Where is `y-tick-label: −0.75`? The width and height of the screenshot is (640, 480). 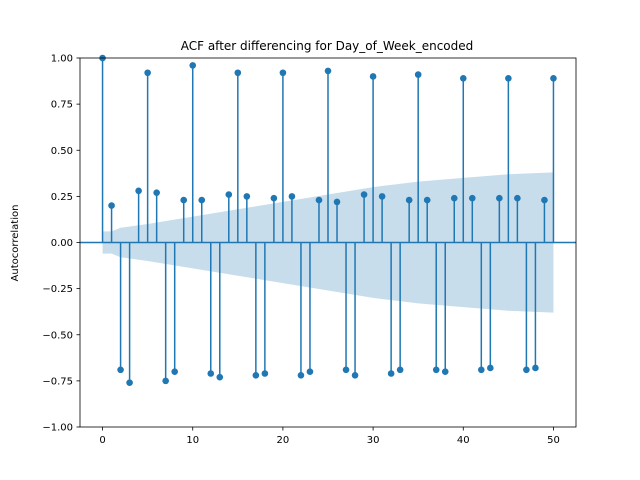
y-tick-label: −0.75 is located at coordinates (57, 381).